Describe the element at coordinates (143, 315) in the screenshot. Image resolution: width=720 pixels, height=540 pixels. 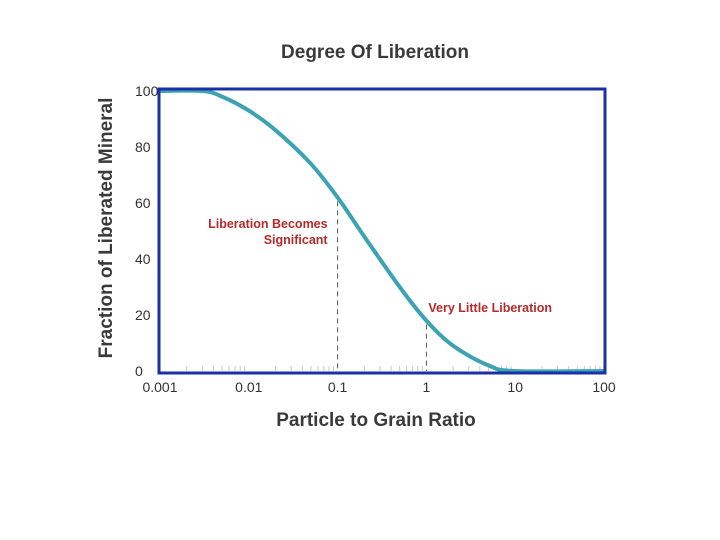
I see `y-tick-label: 20` at that location.